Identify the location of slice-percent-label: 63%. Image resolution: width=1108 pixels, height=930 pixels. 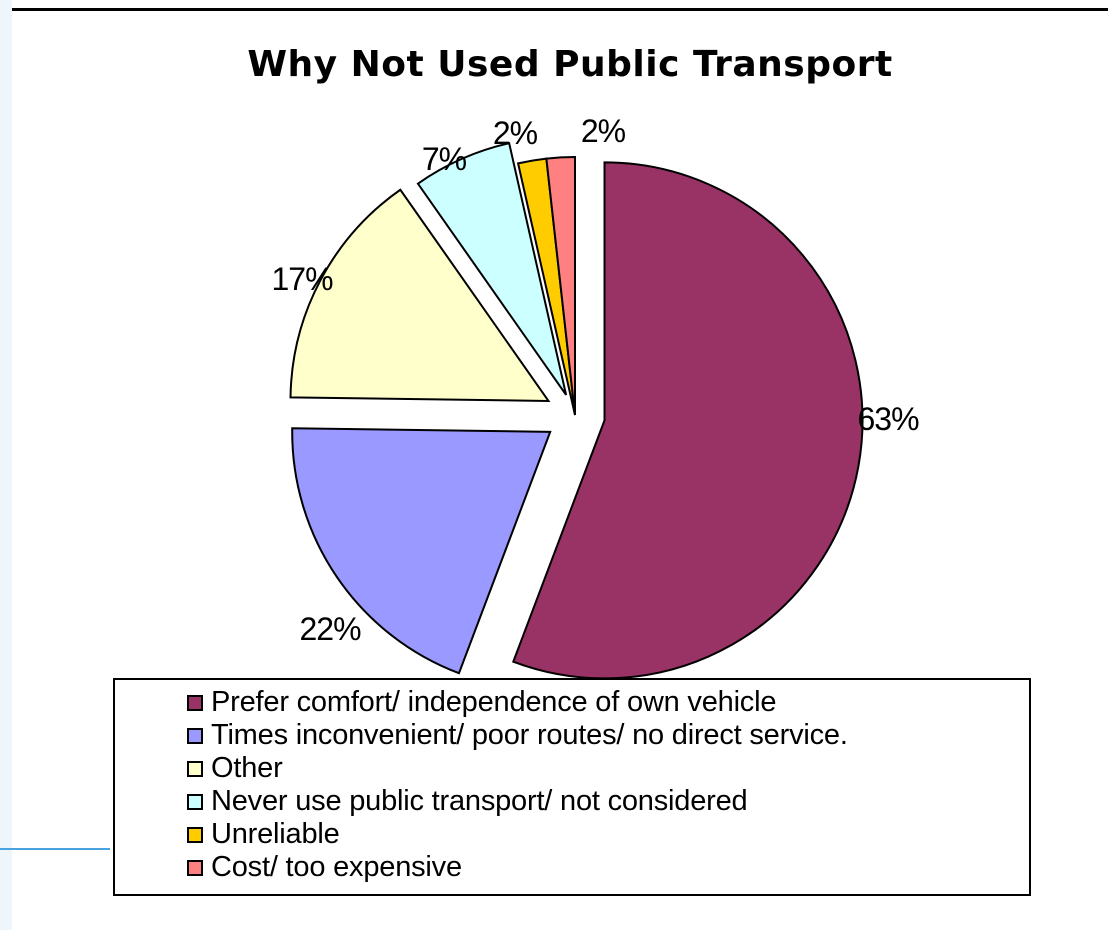
(888, 419).